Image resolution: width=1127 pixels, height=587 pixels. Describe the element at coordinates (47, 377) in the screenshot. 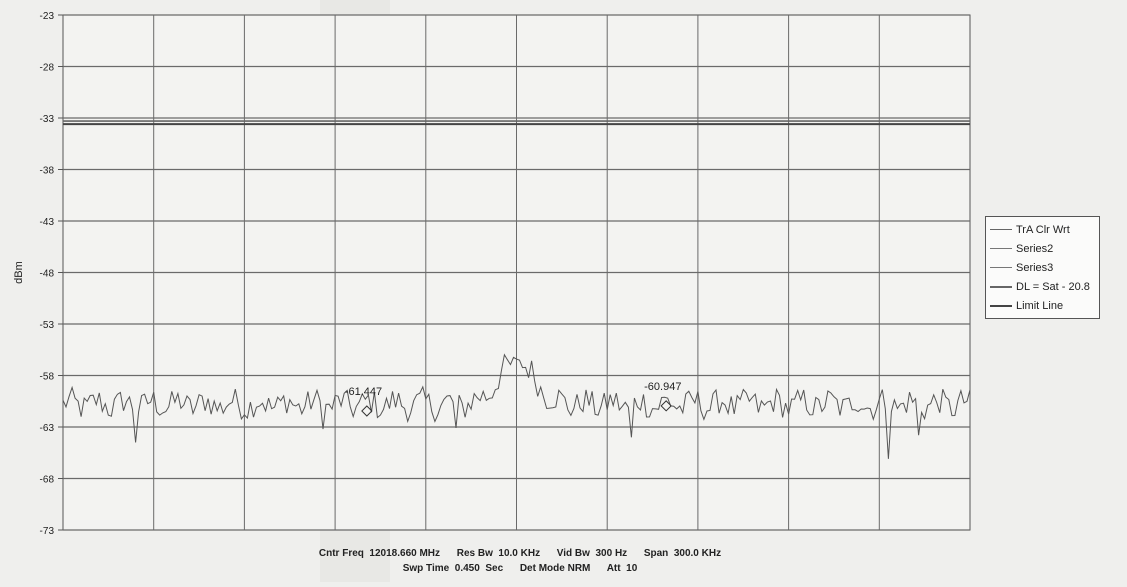

I see `y-tick-label: -58` at that location.